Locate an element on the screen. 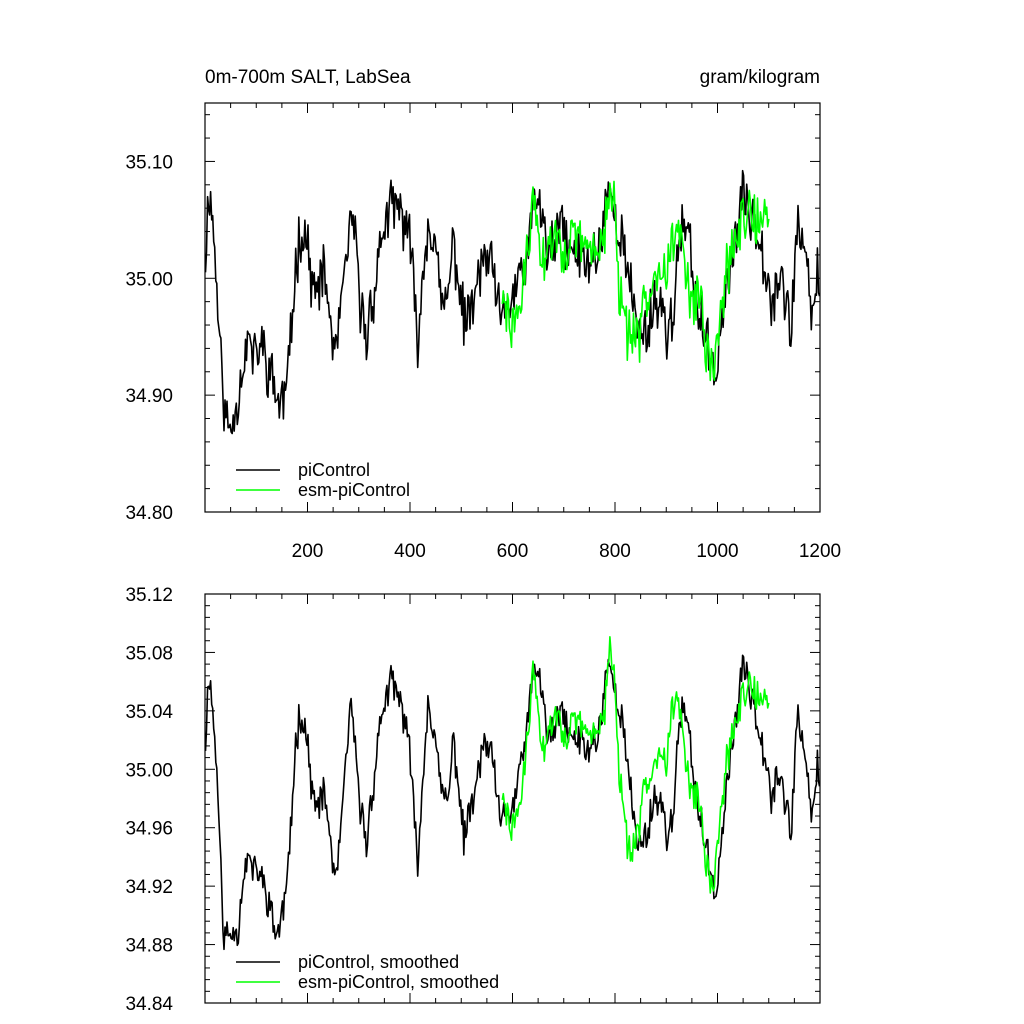  y-tick-label: 34.92 is located at coordinates (149, 887).